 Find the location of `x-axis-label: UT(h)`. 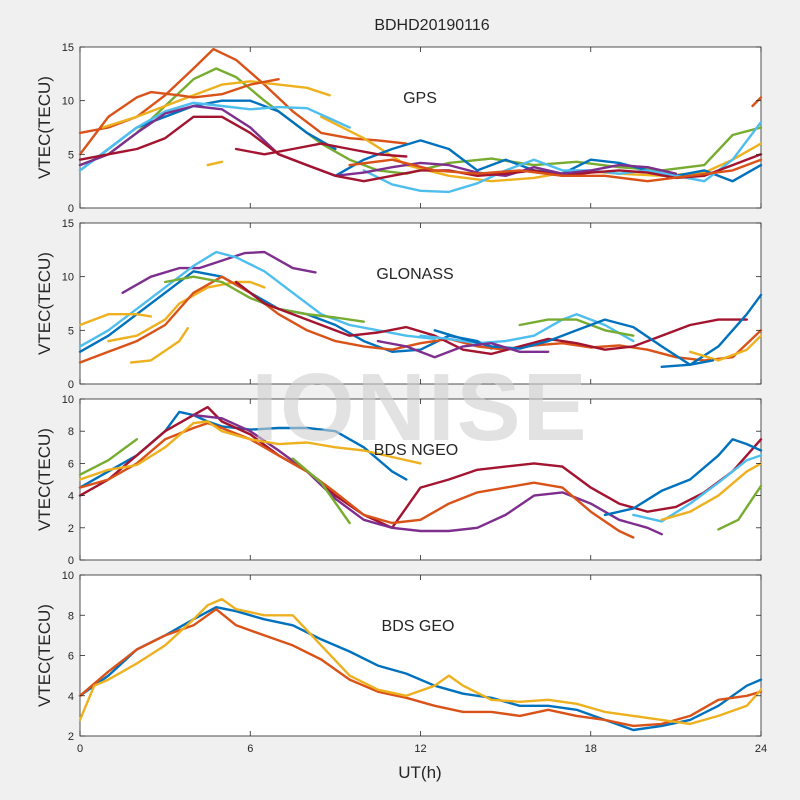

x-axis-label: UT(h) is located at coordinates (419, 772).